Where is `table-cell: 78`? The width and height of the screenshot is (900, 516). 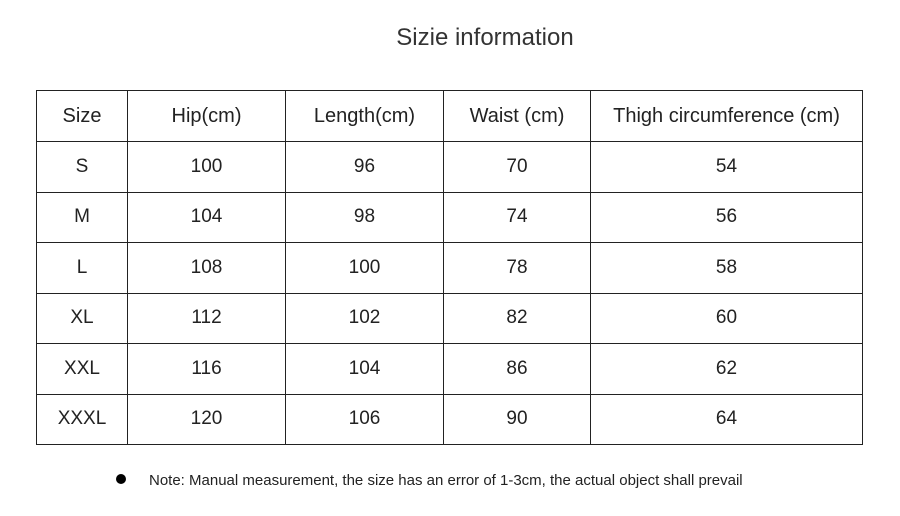
table-cell: 78 is located at coordinates (517, 268).